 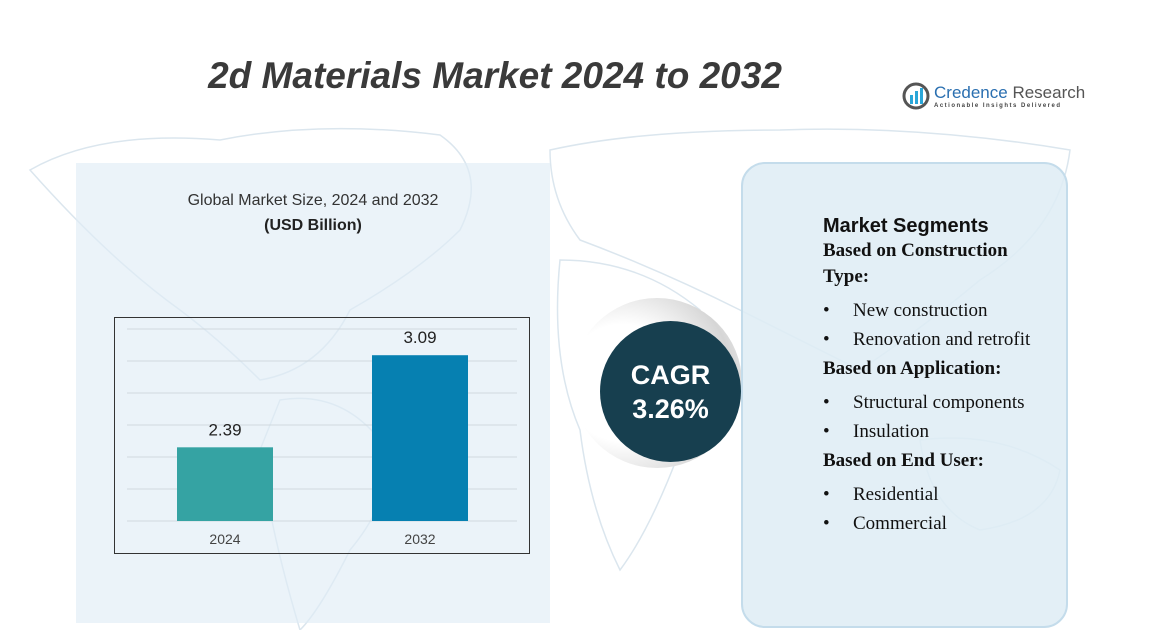 What do you see at coordinates (224, 539) in the screenshot?
I see `x-tick-label: 2024` at bounding box center [224, 539].